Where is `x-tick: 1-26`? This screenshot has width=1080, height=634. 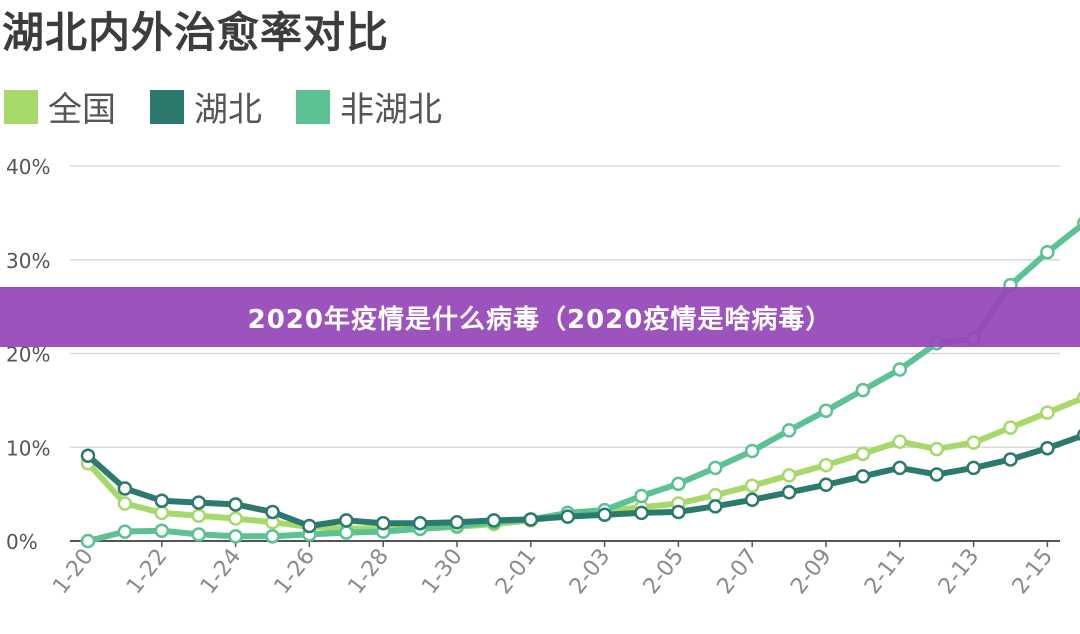
x-tick: 1-26 is located at coordinates (295, 571).